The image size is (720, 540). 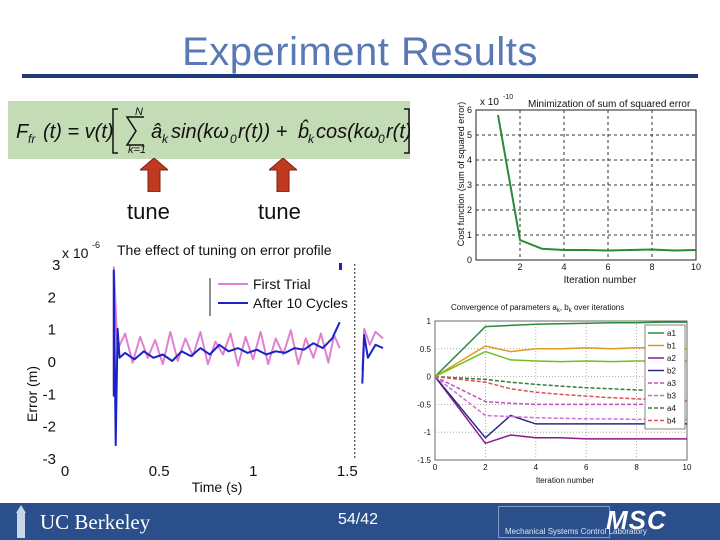 I want to click on chart3-series-a2, so click(x=560, y=410).